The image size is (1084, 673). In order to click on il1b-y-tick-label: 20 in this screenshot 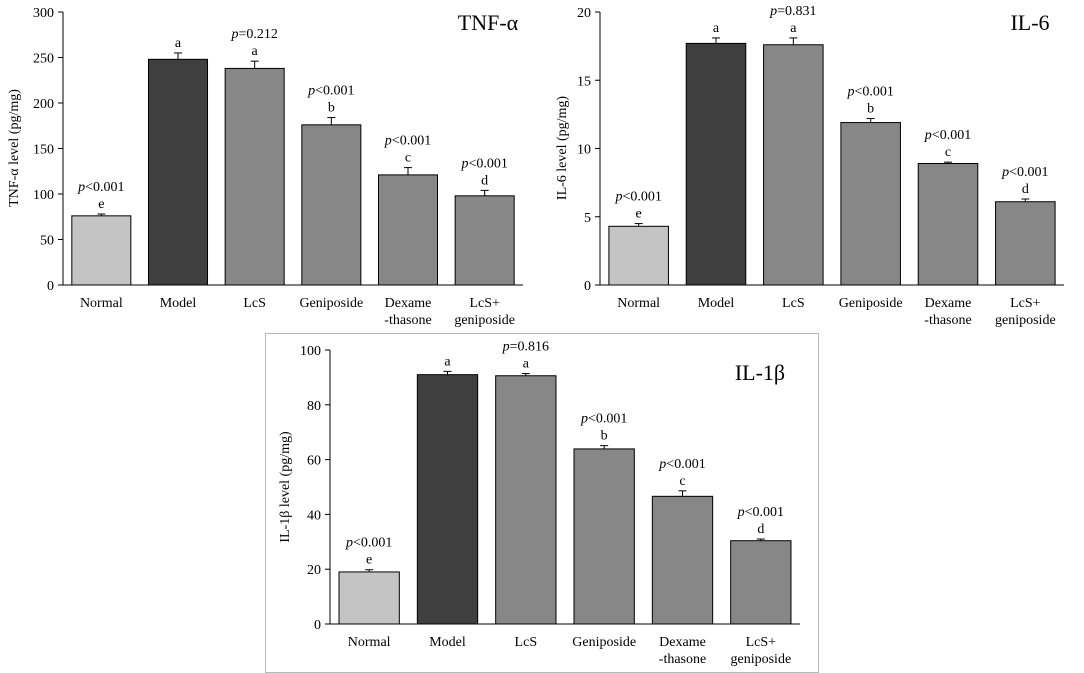, I will do `click(314, 570)`.